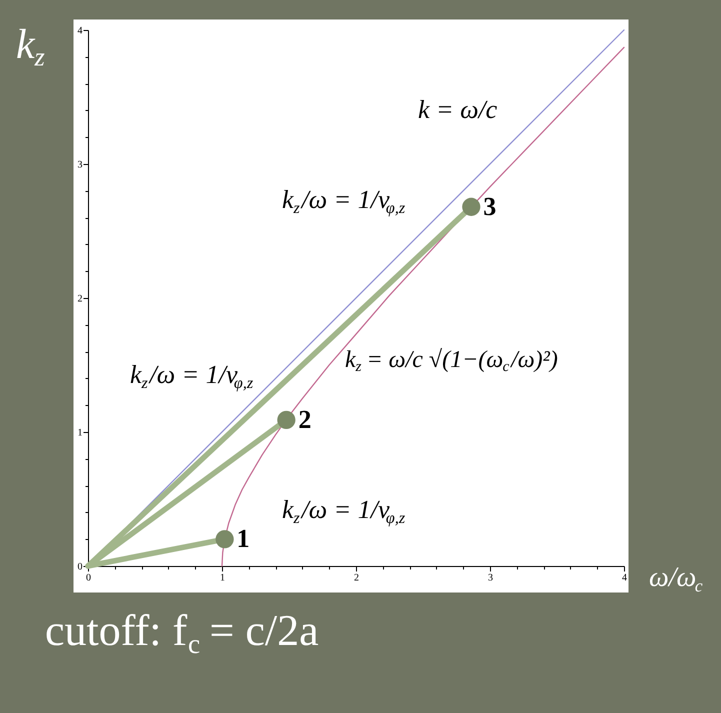 The image size is (721, 713). What do you see at coordinates (88, 578) in the screenshot?
I see `x-tick-label: 0` at bounding box center [88, 578].